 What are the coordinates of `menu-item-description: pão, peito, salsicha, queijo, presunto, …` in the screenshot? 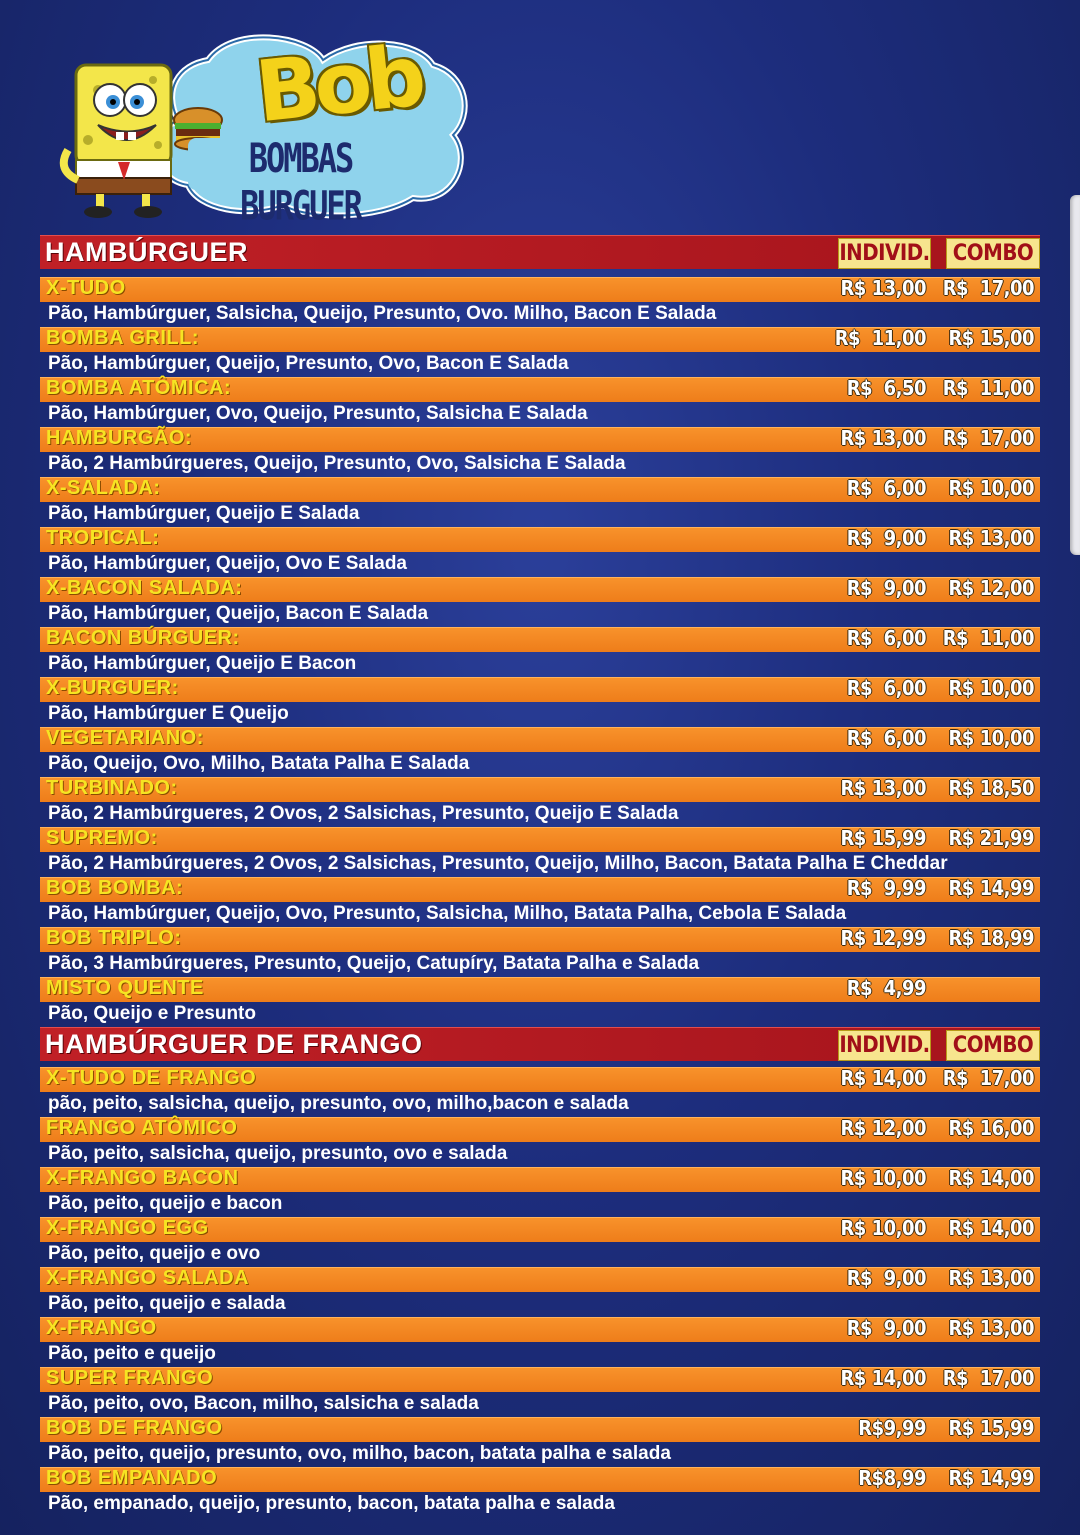 It's located at (338, 1103).